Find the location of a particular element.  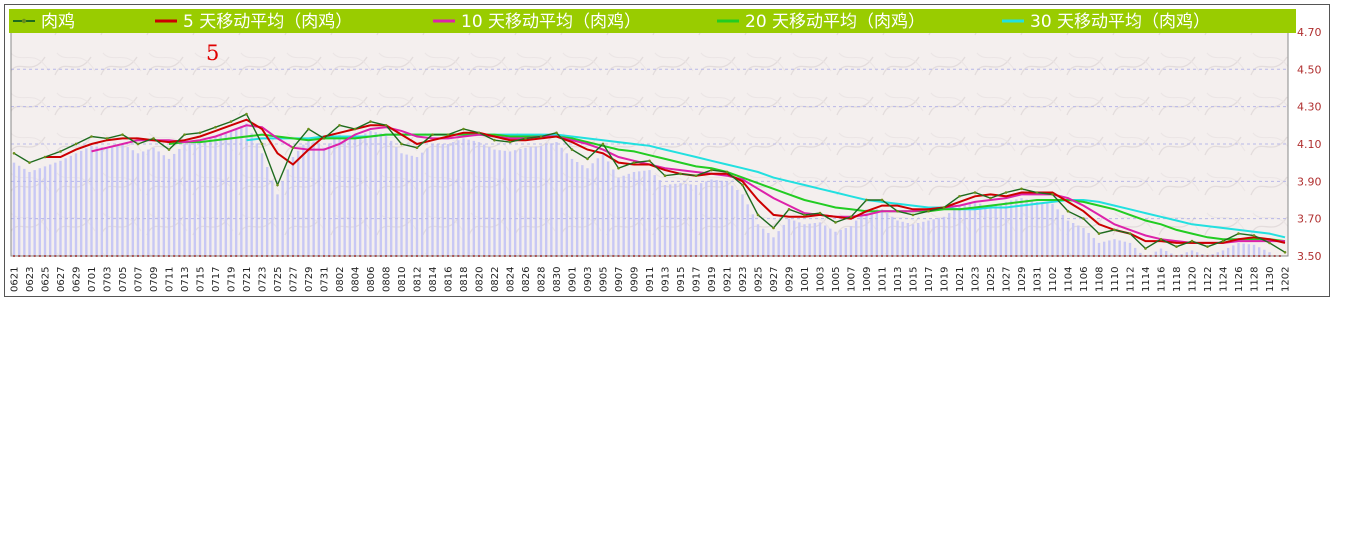

x-tick-label: 0625 is located at coordinates (46, 279).